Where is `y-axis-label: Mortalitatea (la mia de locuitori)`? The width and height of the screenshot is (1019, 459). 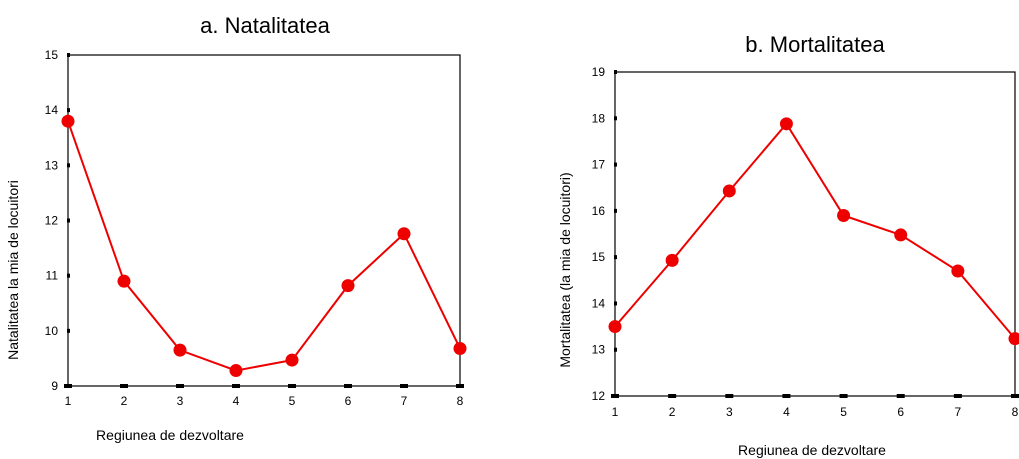
y-axis-label: Mortalitatea (la mia de locuitori) is located at coordinates (565, 269).